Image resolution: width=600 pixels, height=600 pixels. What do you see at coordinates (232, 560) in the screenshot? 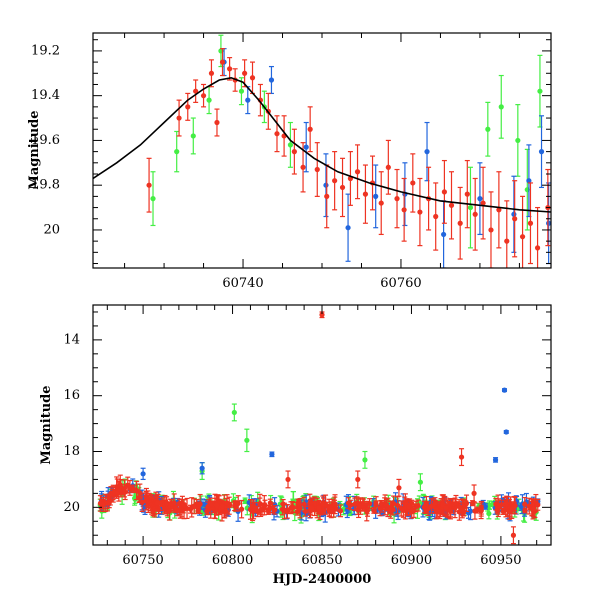
I see `full-x-tick-label: 60800` at bounding box center [232, 560].